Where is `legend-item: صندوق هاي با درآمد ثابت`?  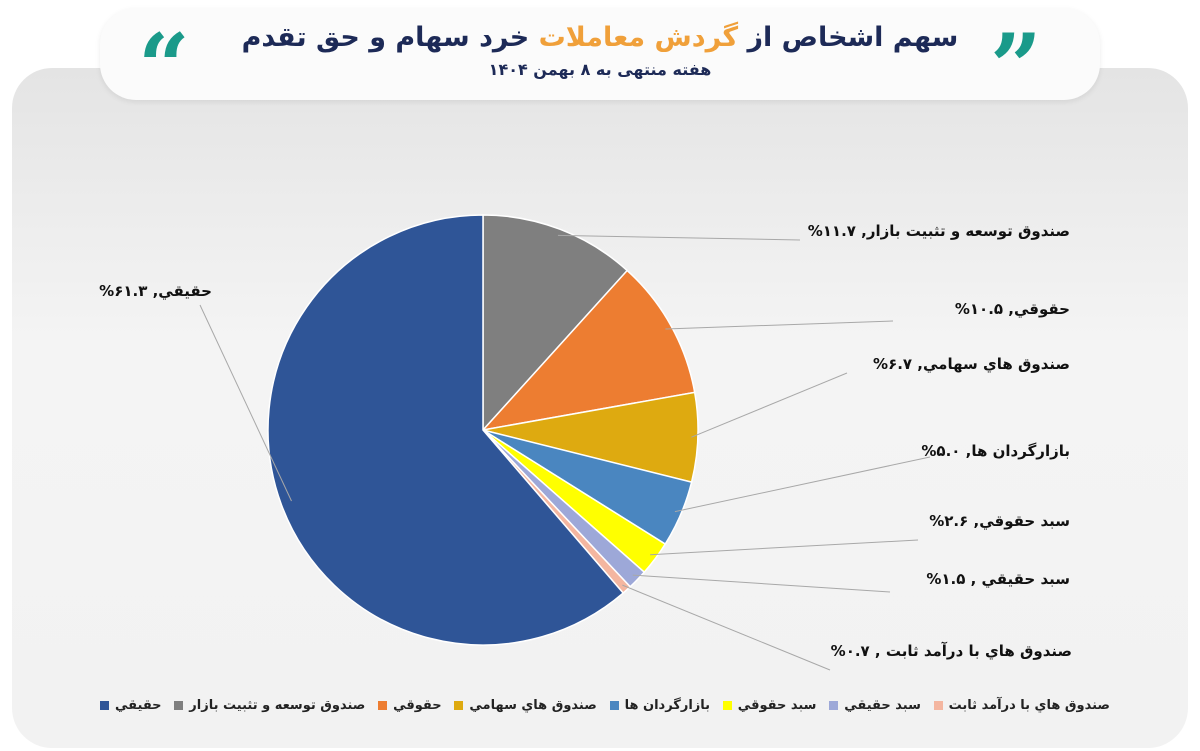 legend-item: صندوق هاي با درآمد ثابت is located at coordinates (1021, 705).